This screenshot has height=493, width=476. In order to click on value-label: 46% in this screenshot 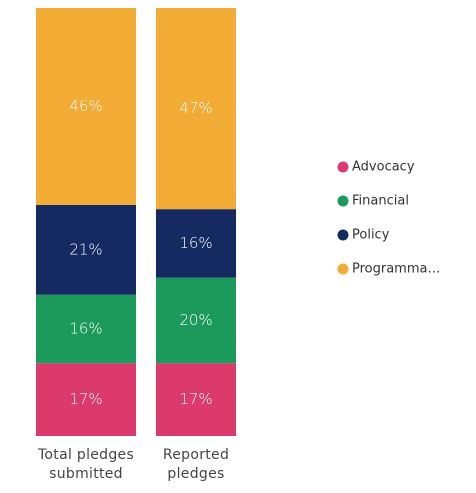, I will do `click(85, 106)`.